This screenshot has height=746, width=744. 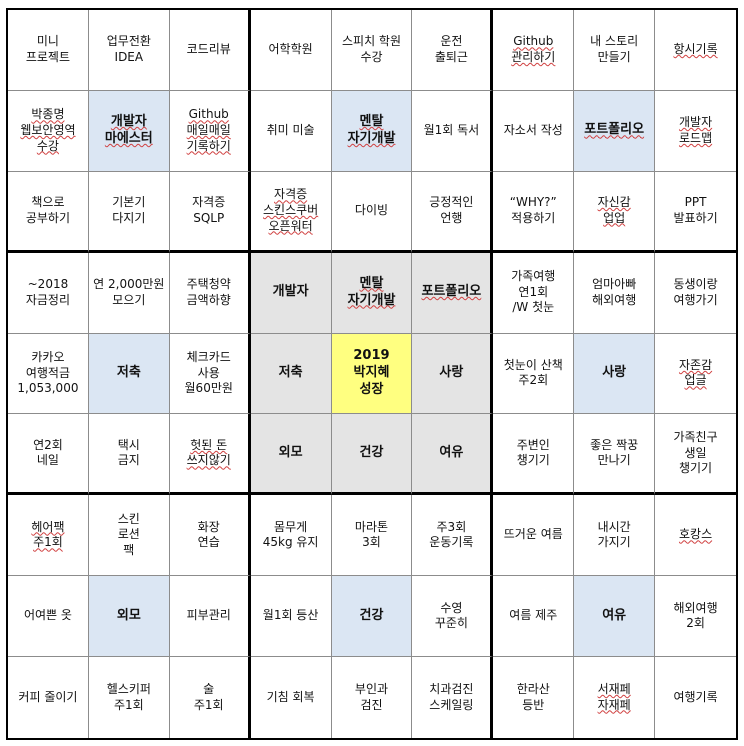 I want to click on goal-cell-r0-c5: 운전 출퇴근, so click(x=453, y=50).